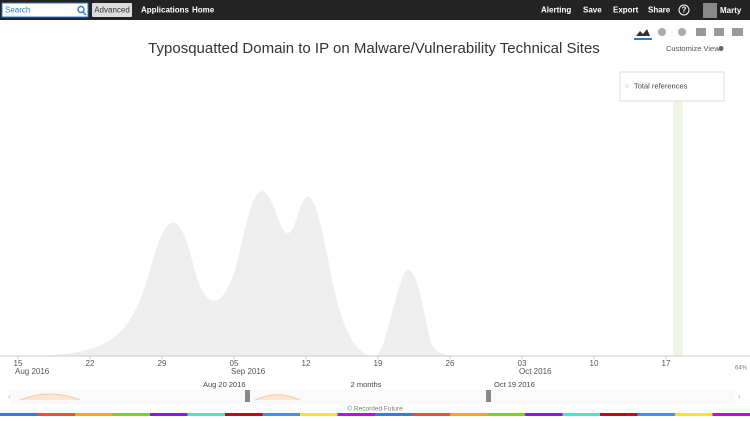 Image resolution: width=750 pixels, height=421 pixels. What do you see at coordinates (248, 371) in the screenshot?
I see `x-month-label: Sep 2016` at bounding box center [248, 371].